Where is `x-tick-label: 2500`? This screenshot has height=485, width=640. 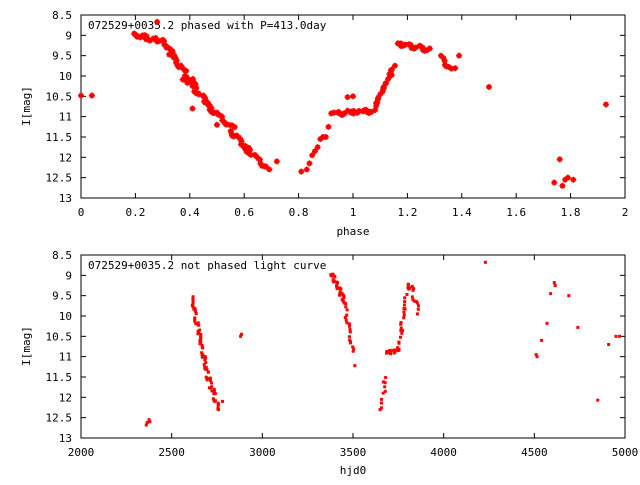 x-tick-label: 2500 is located at coordinates (171, 452).